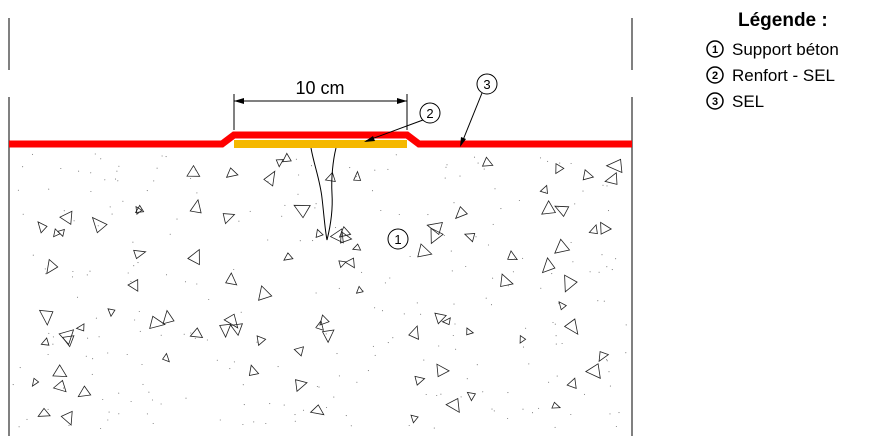 This screenshot has height=436, width=889. I want to click on legend-item-2-circle, so click(715, 75).